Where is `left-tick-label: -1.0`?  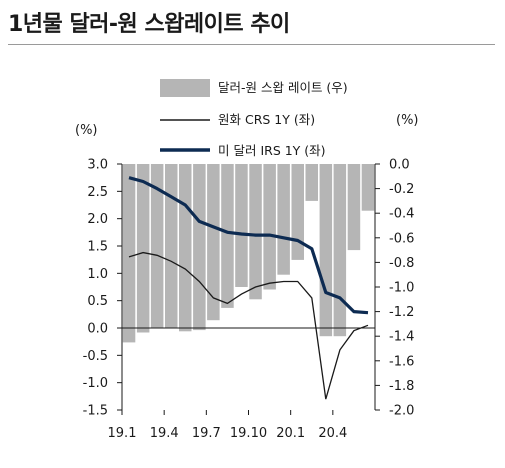
left-tick-label: -1.0 is located at coordinates (95, 383).